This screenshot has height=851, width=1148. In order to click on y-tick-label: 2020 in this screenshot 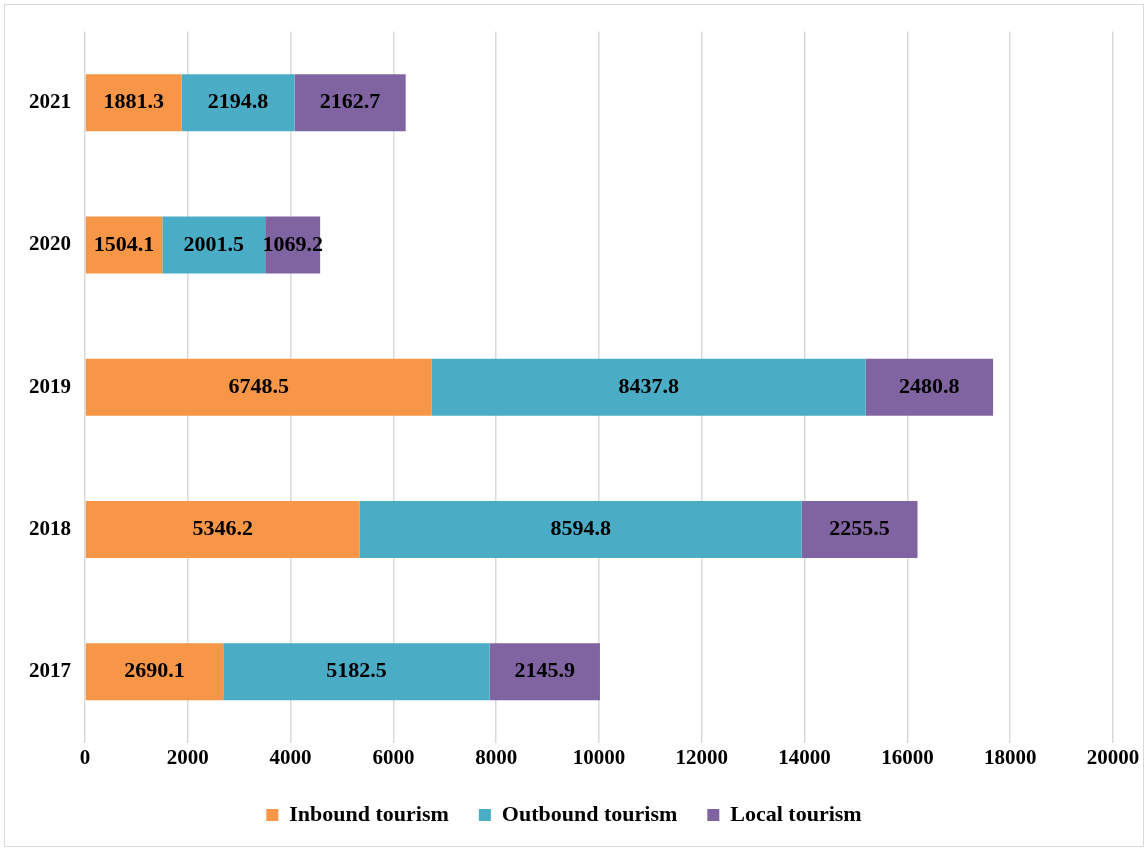, I will do `click(50, 243)`.